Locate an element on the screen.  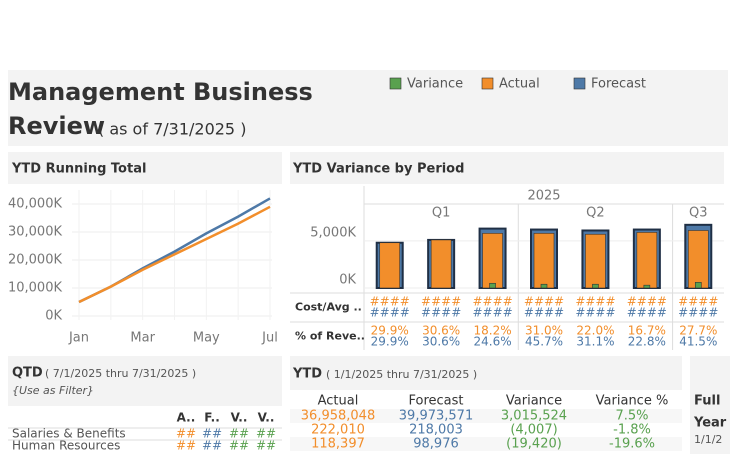
title: Review is located at coordinates (56, 126).